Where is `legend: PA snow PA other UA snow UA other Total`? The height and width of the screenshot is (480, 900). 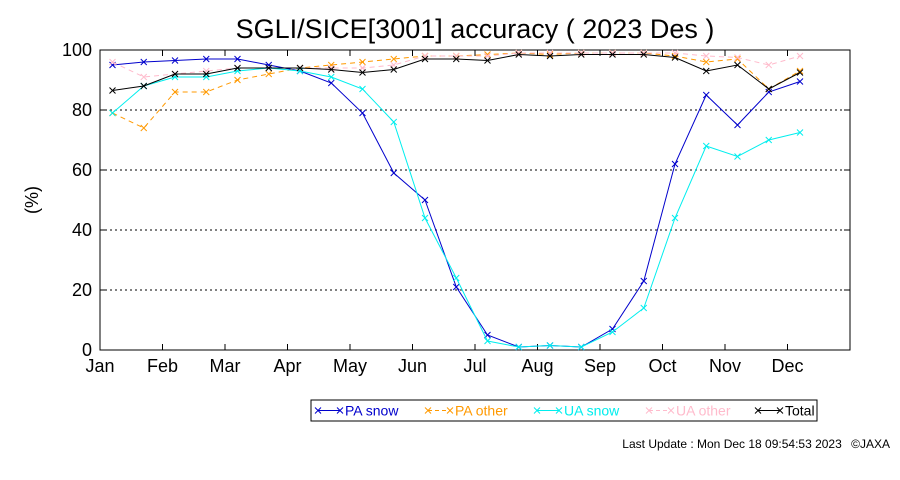
legend: PA snow PA other UA snow UA other Total is located at coordinates (564, 410).